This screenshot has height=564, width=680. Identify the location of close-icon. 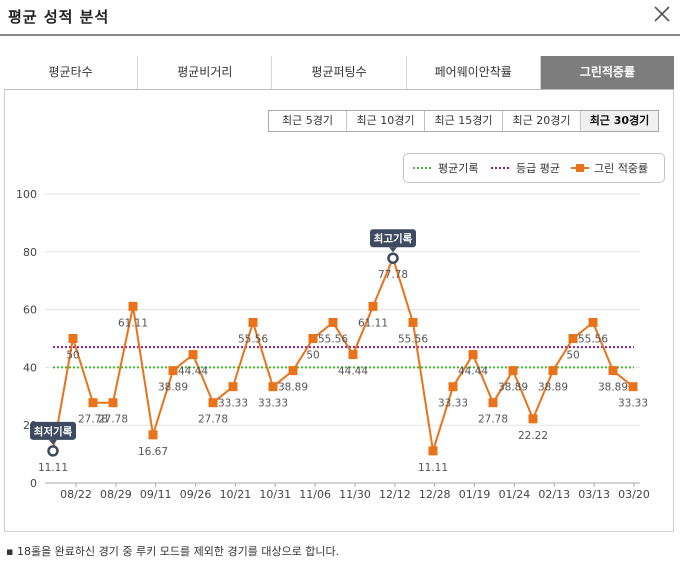
(662, 14).